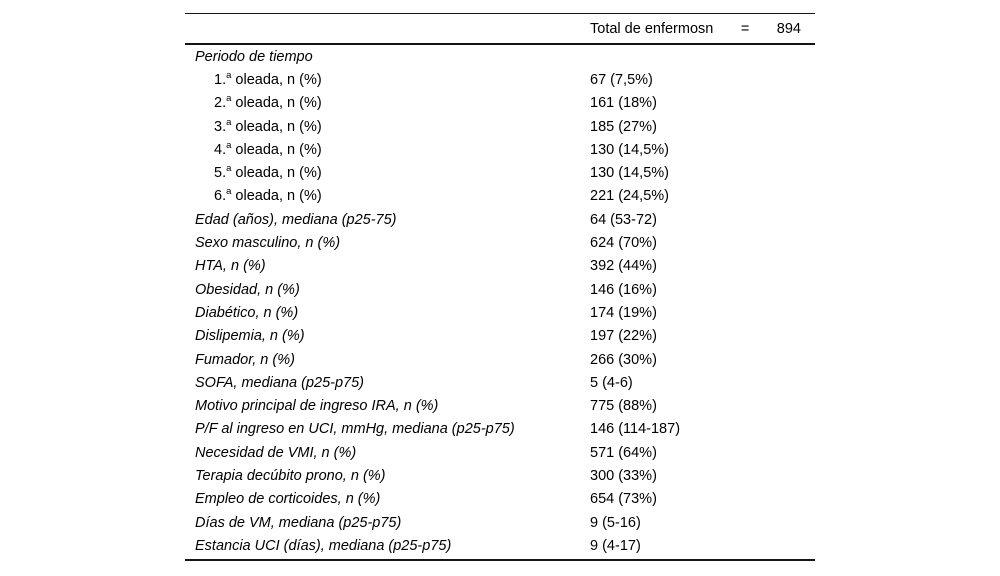  Describe the element at coordinates (250, 336) in the screenshot. I see `row-label: Dislipemia, n (%)` at that location.